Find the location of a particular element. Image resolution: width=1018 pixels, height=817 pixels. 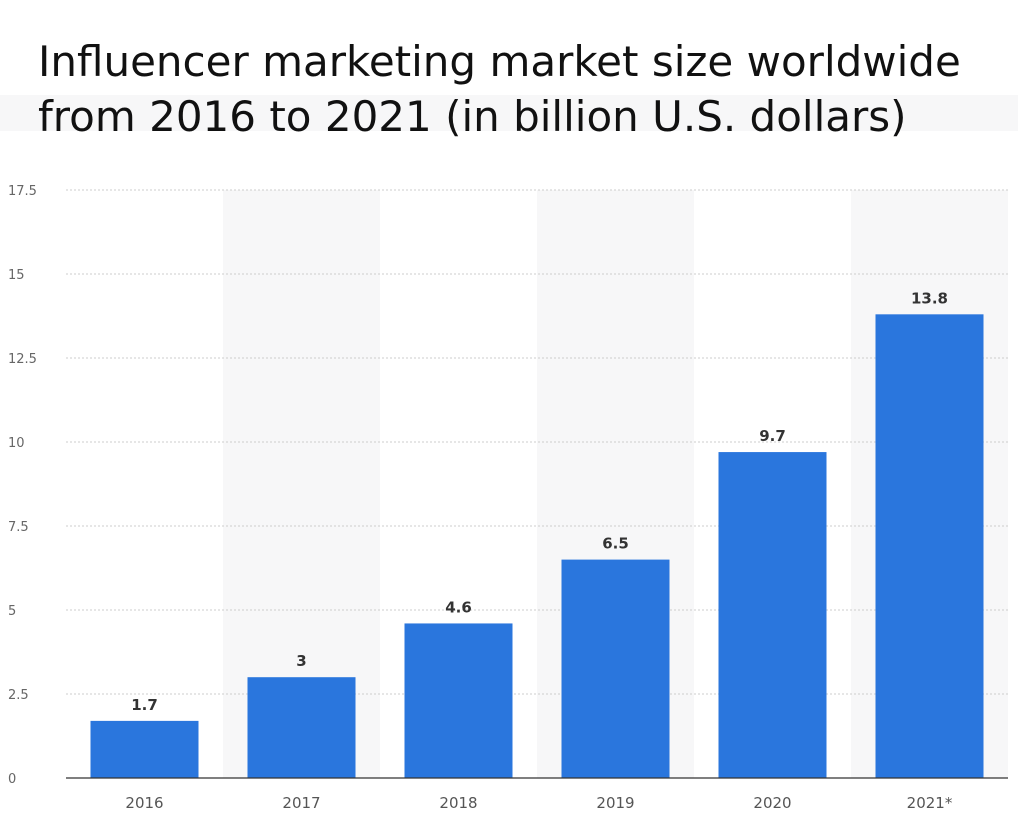

value-label: 1.7 is located at coordinates (144, 705).